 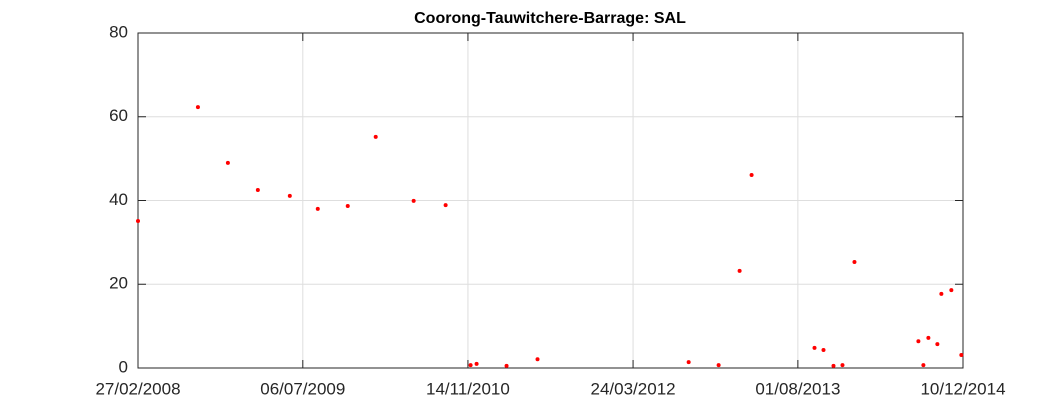 What do you see at coordinates (468, 388) in the screenshot?
I see `x-tick-label: 14/11/2010` at bounding box center [468, 388].